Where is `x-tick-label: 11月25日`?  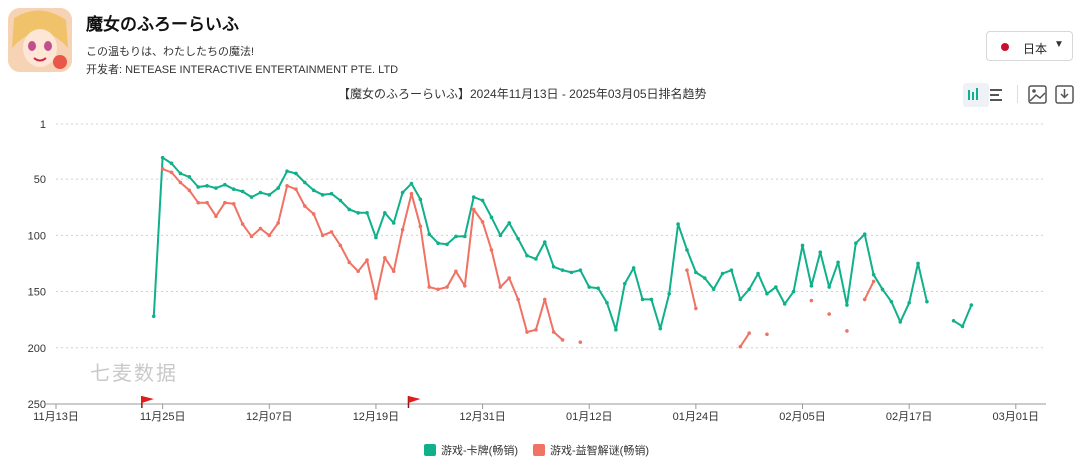 x-tick-label: 11月25日 is located at coordinates (163, 417).